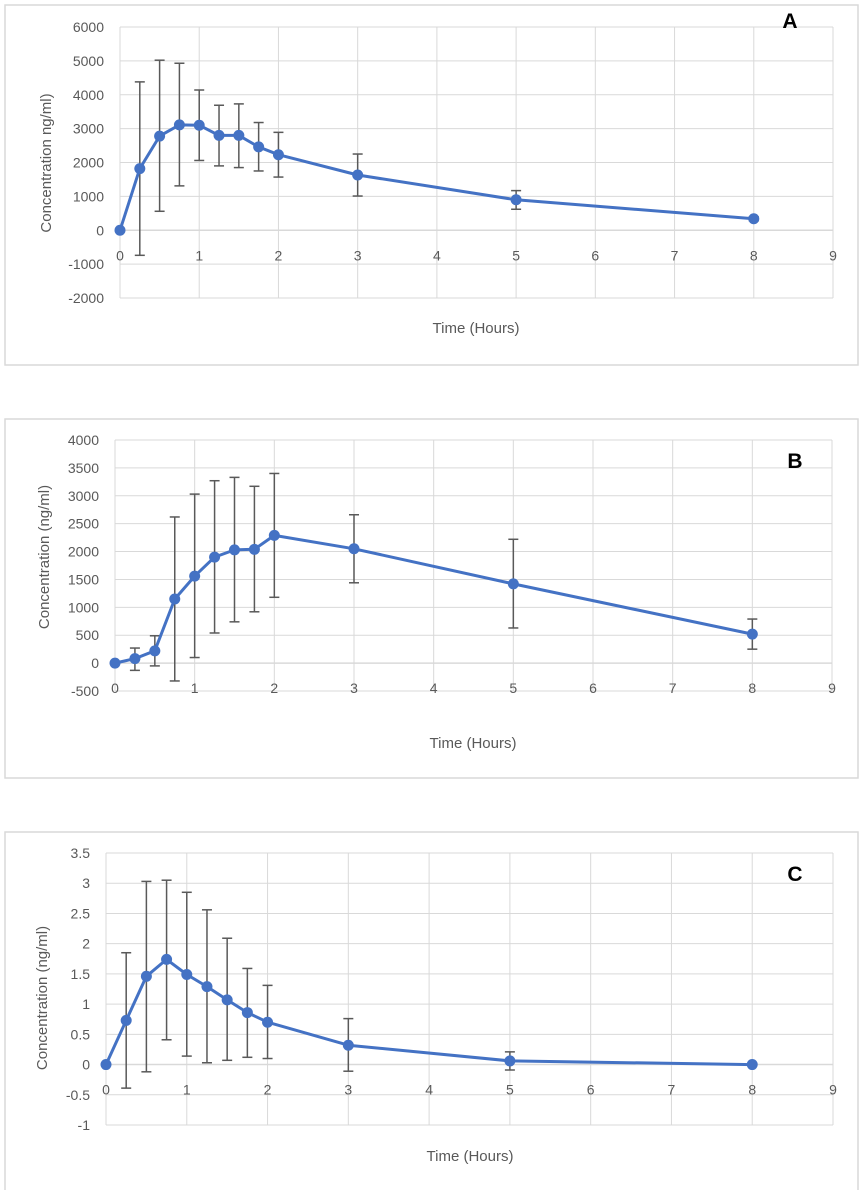  Describe the element at coordinates (83, 496) in the screenshot. I see `chart-b-y-tick-label: 3000` at that location.